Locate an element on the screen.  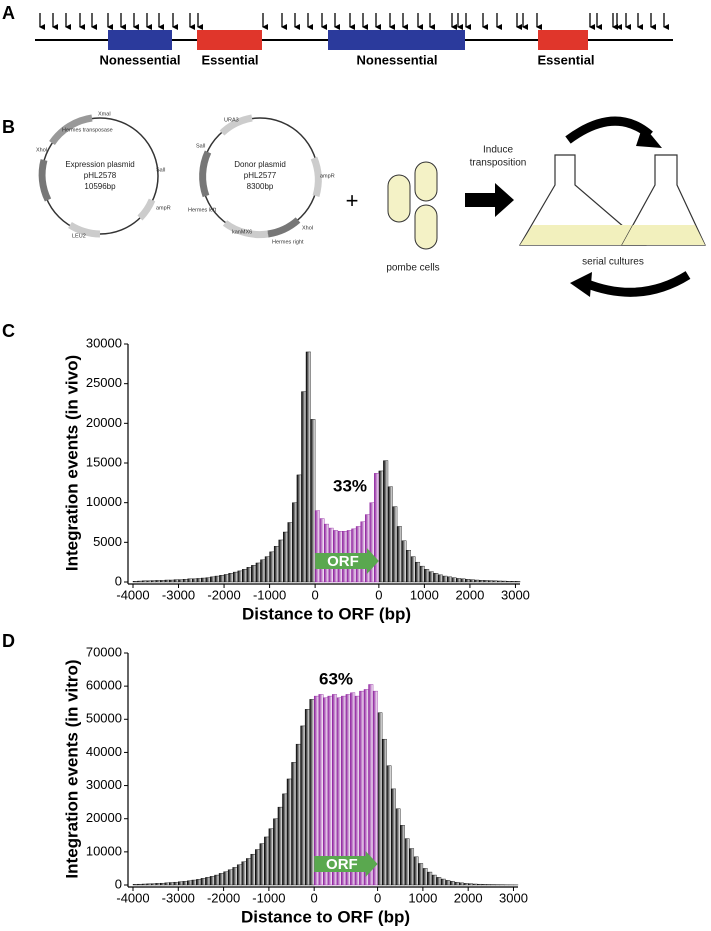
x-tick-label: -2000 is located at coordinates (223, 594).